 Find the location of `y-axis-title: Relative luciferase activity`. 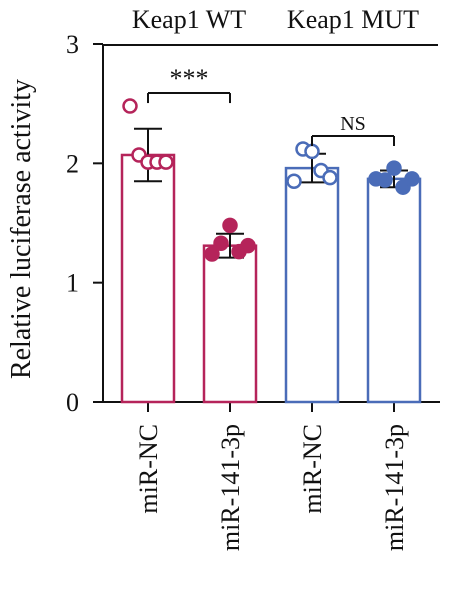

y-axis-title: Relative luciferase activity is located at coordinates (21, 229).